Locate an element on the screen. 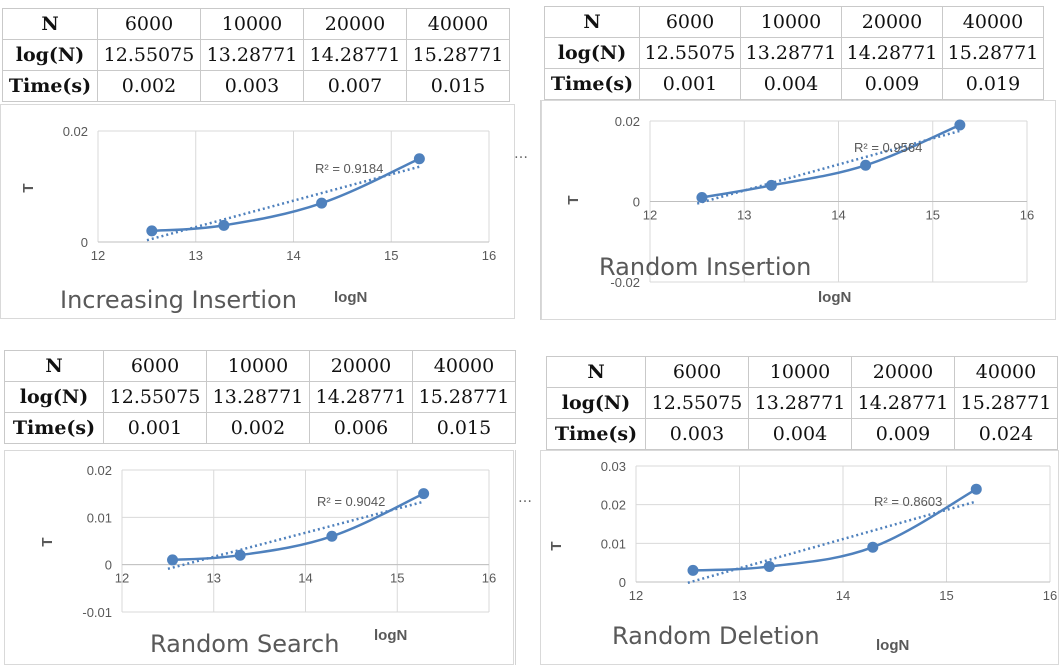  r-squared-label: R² = 0.9184 is located at coordinates (349, 168).